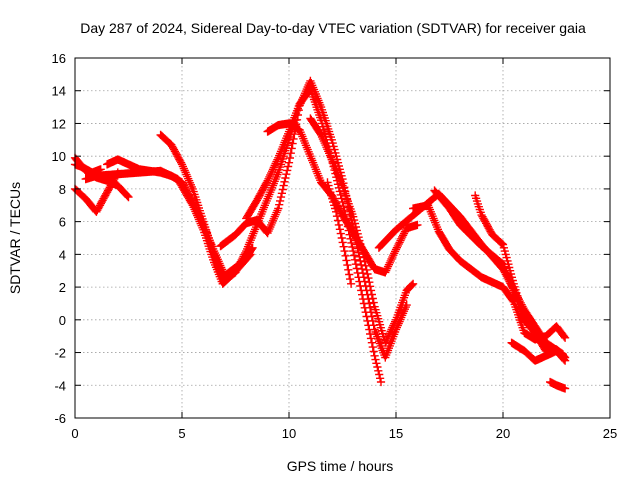  Describe the element at coordinates (15, 238) in the screenshot. I see `y-axis-label: SDTVAR / TECUs` at that location.